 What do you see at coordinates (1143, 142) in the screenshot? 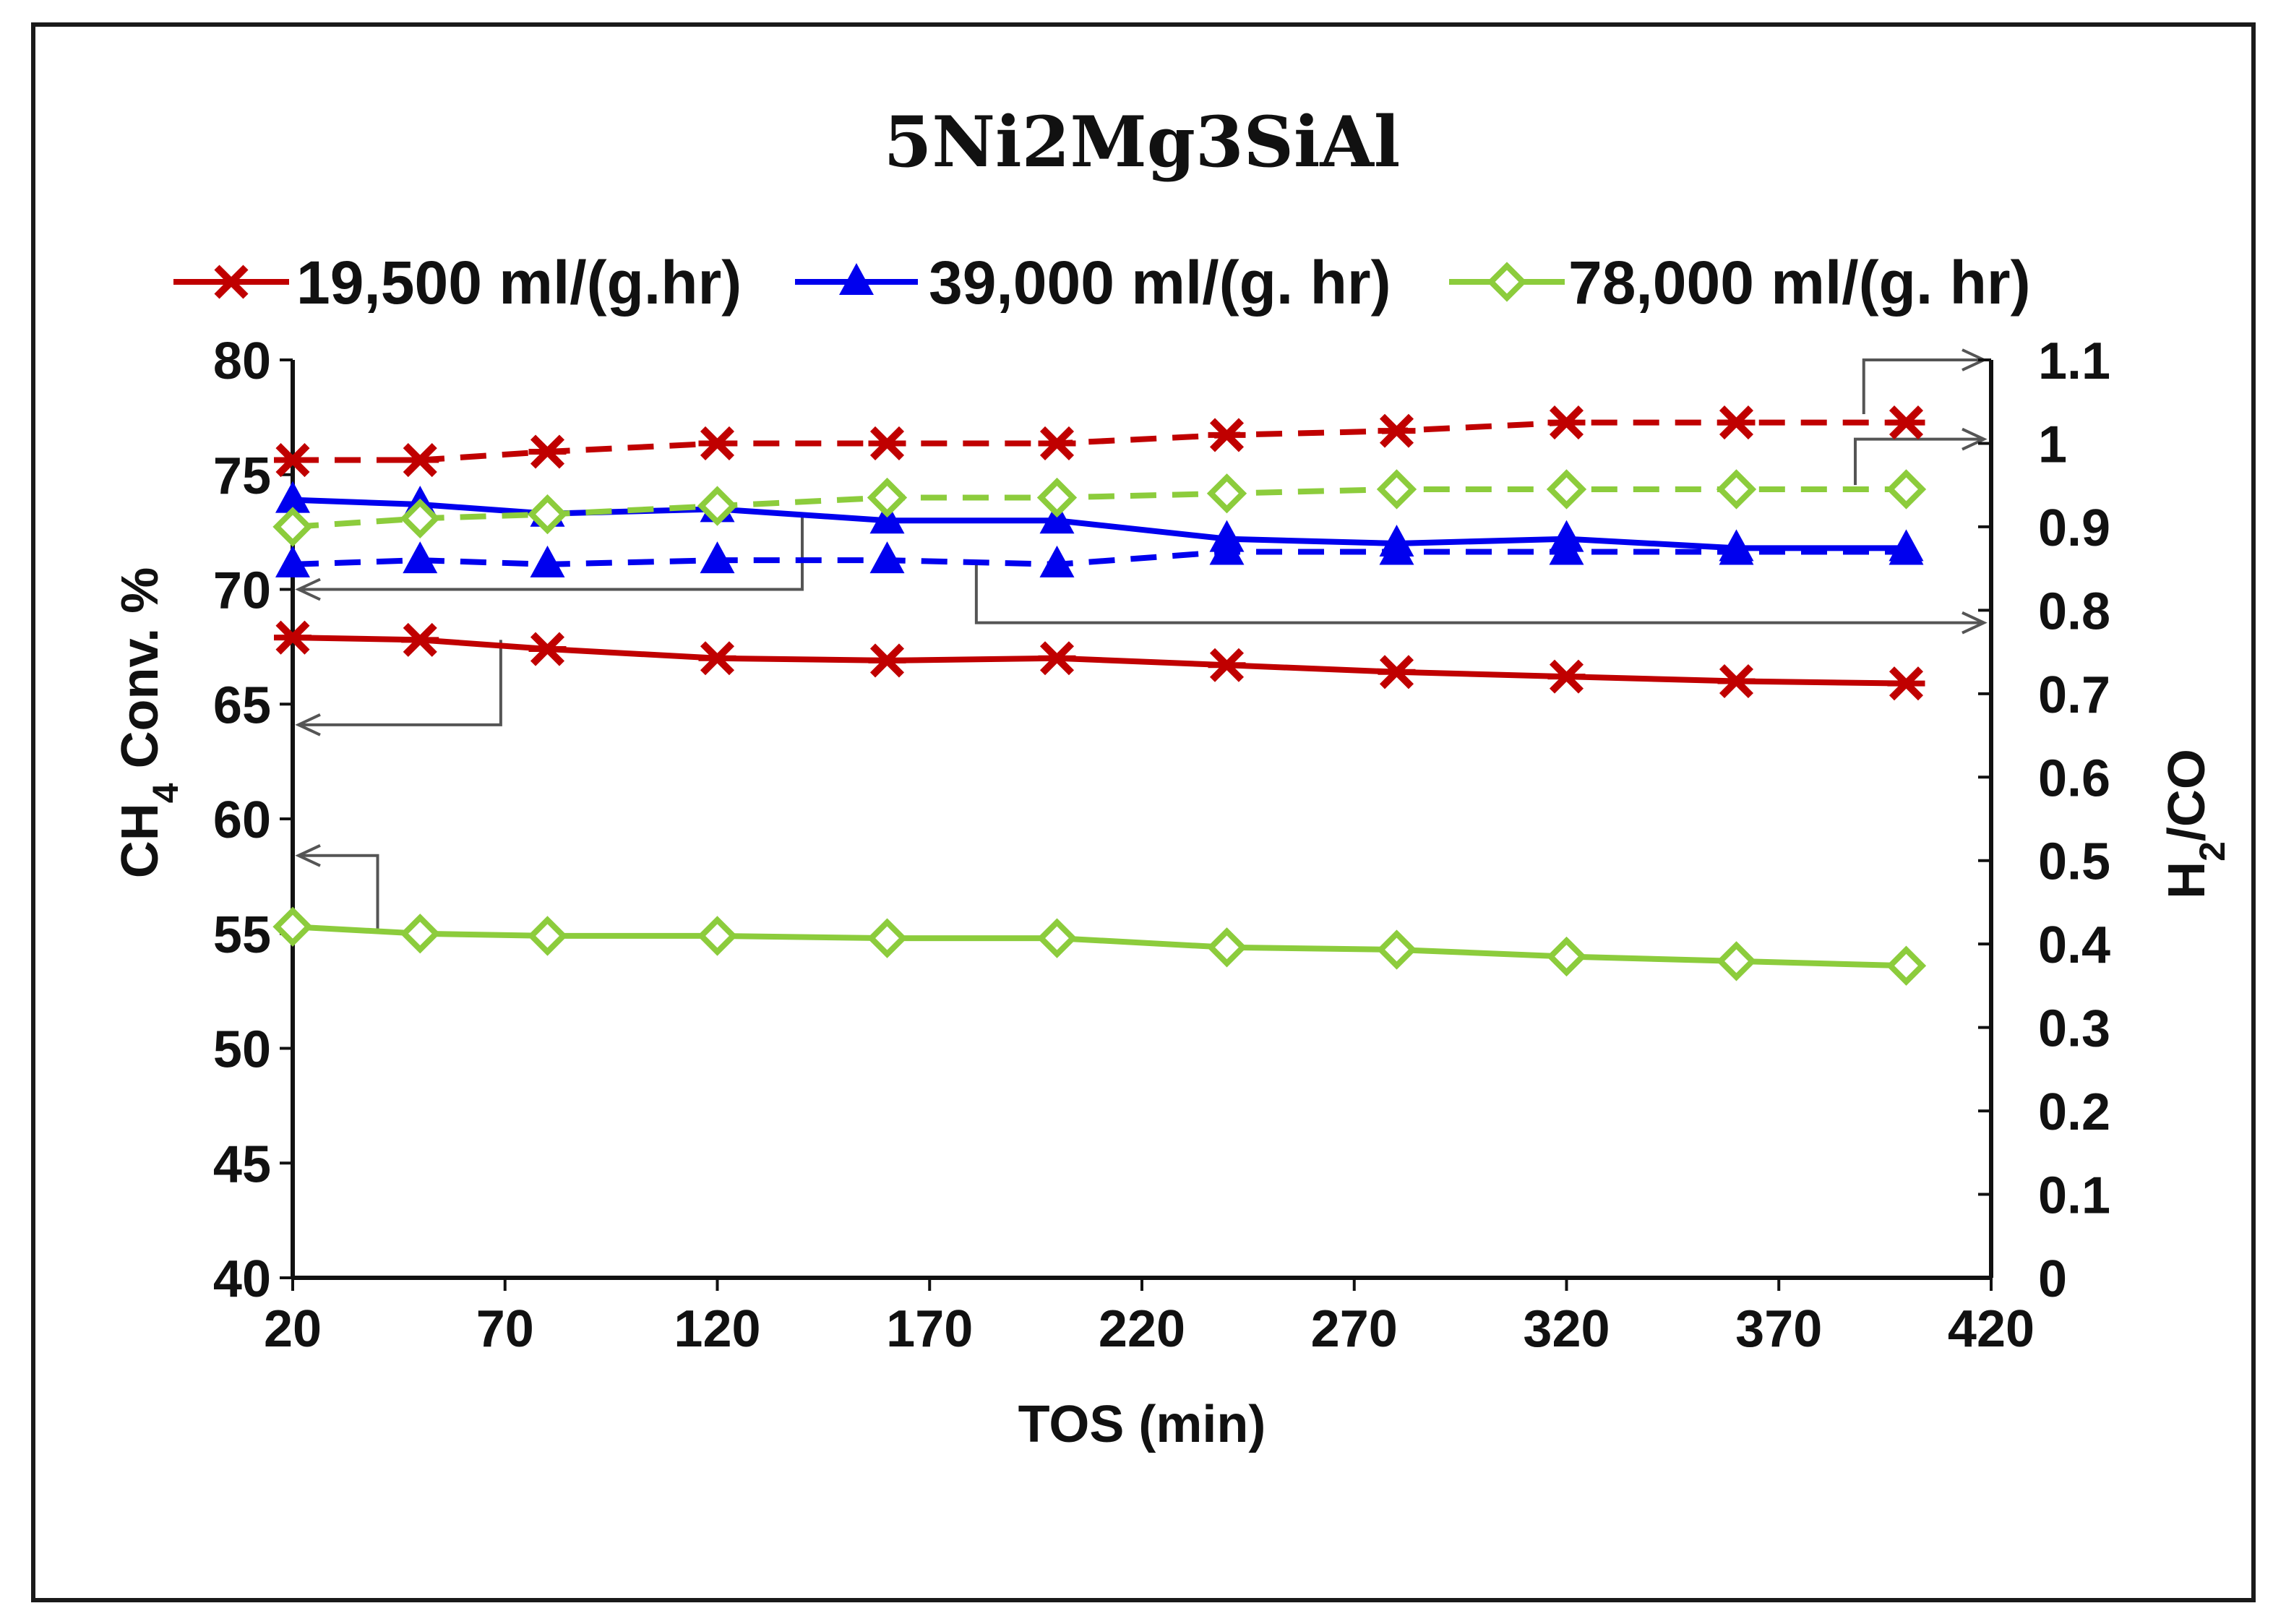
I see `chart-title: 5Ni2Mg3SiAl` at bounding box center [1143, 142].